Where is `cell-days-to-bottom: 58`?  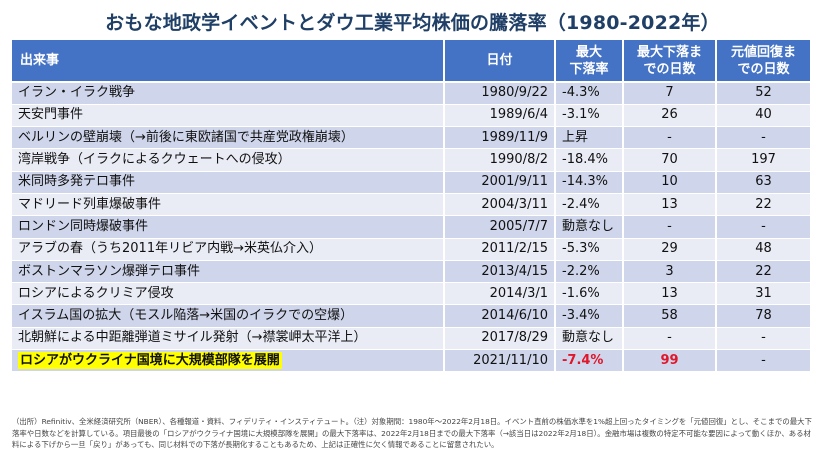
cell-days-to-bottom: 58 is located at coordinates (670, 316).